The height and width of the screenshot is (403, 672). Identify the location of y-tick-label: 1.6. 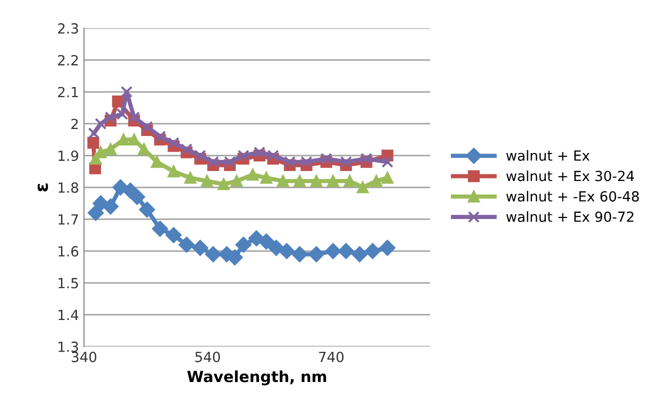
(68, 251).